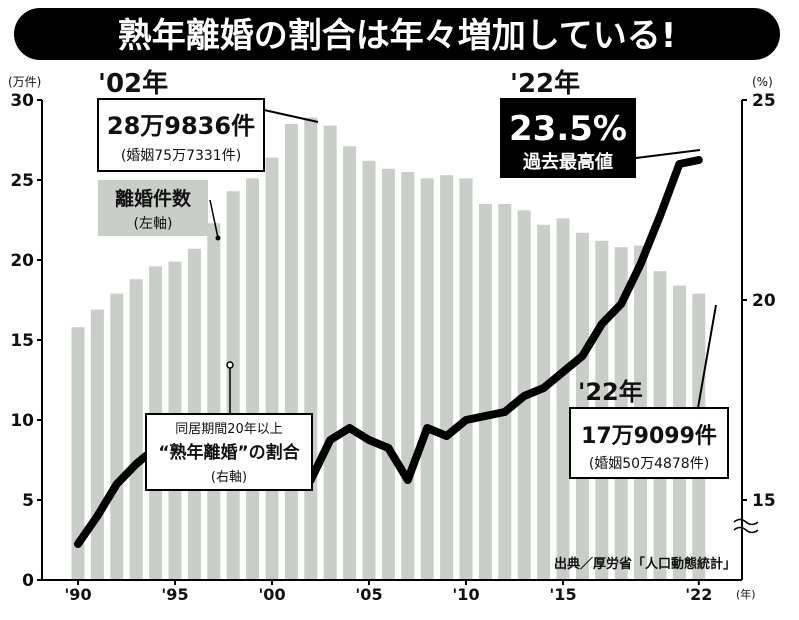 The image size is (799, 620). Describe the element at coordinates (568, 129) in the screenshot. I see `record-value: 23.5%` at that location.